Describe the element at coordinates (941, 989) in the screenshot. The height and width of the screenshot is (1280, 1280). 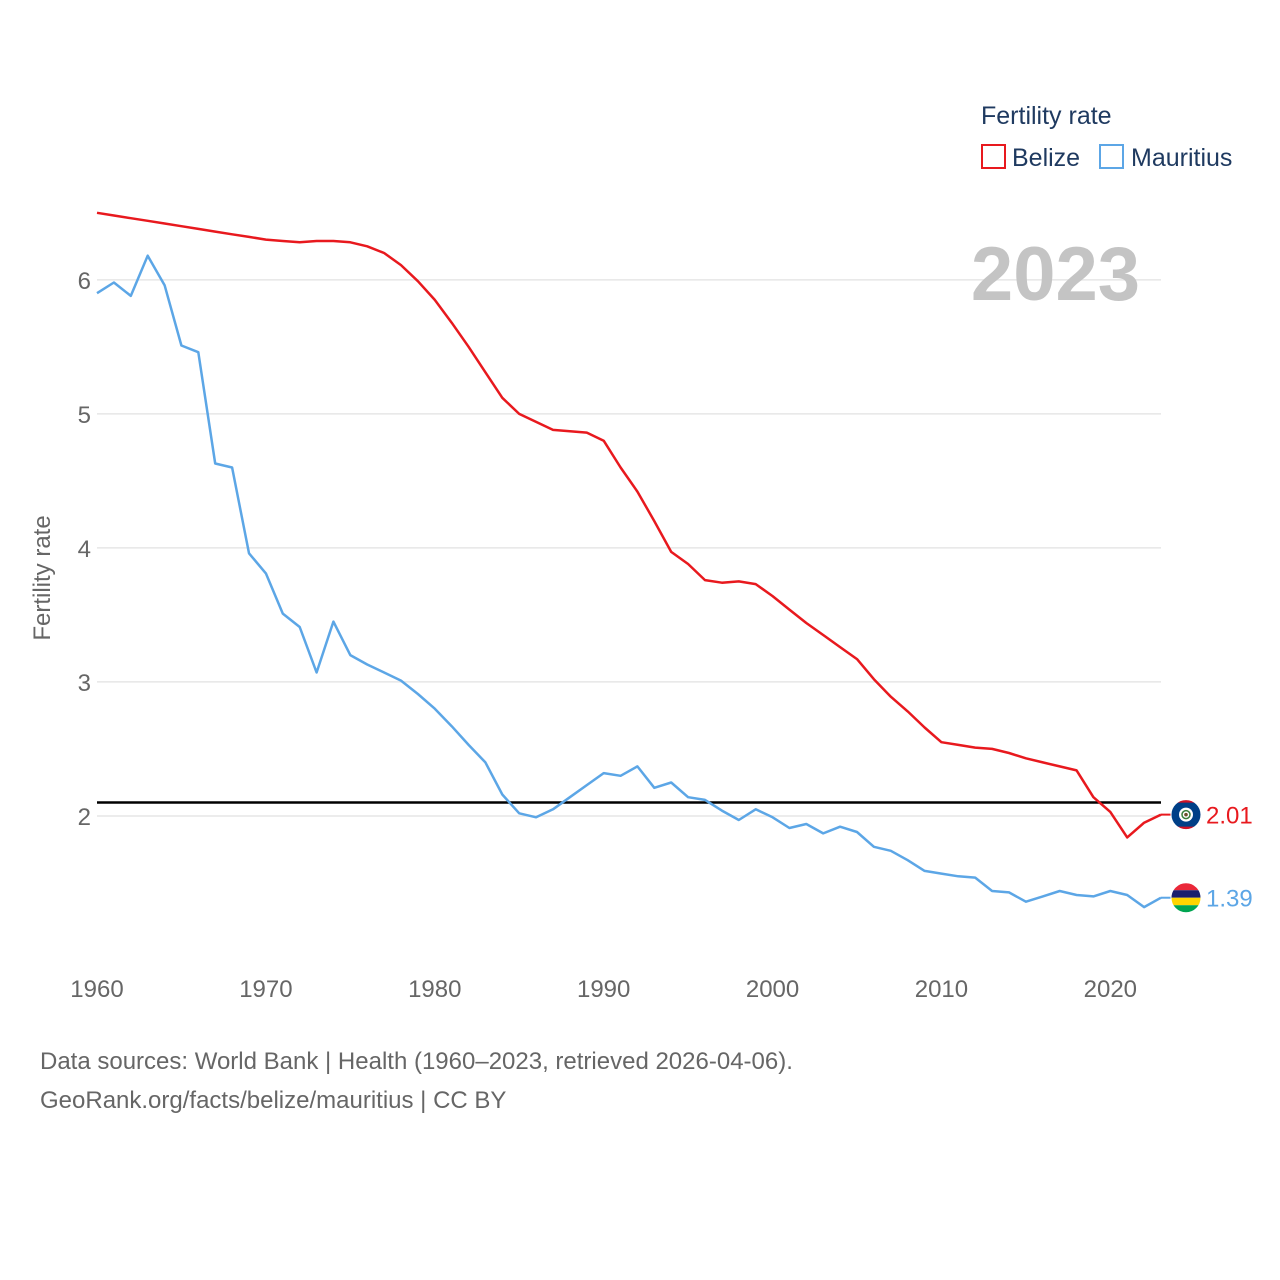
I see `x-tick-label-2010: 2010` at that location.